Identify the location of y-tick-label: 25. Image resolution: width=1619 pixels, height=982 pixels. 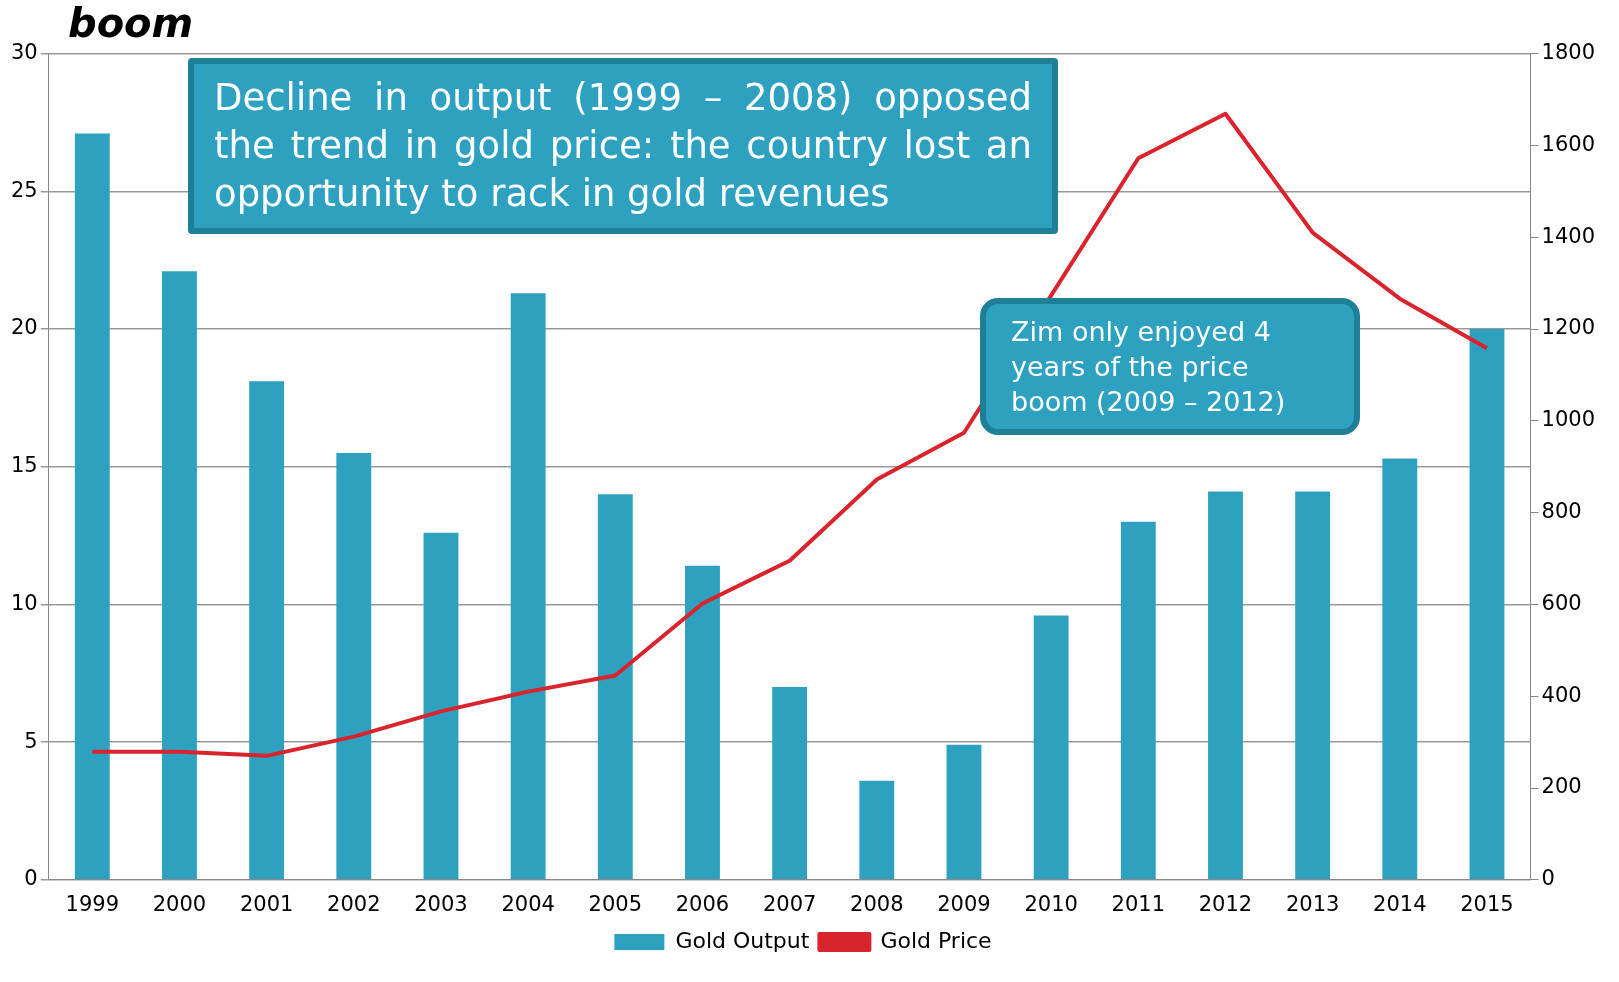
(24, 189).